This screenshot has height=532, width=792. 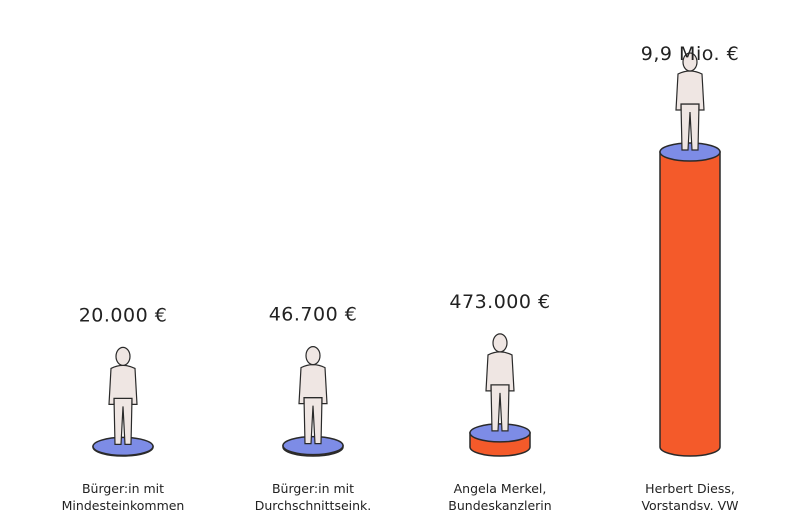 I want to click on value-label: 46.700 €, so click(x=313, y=315).